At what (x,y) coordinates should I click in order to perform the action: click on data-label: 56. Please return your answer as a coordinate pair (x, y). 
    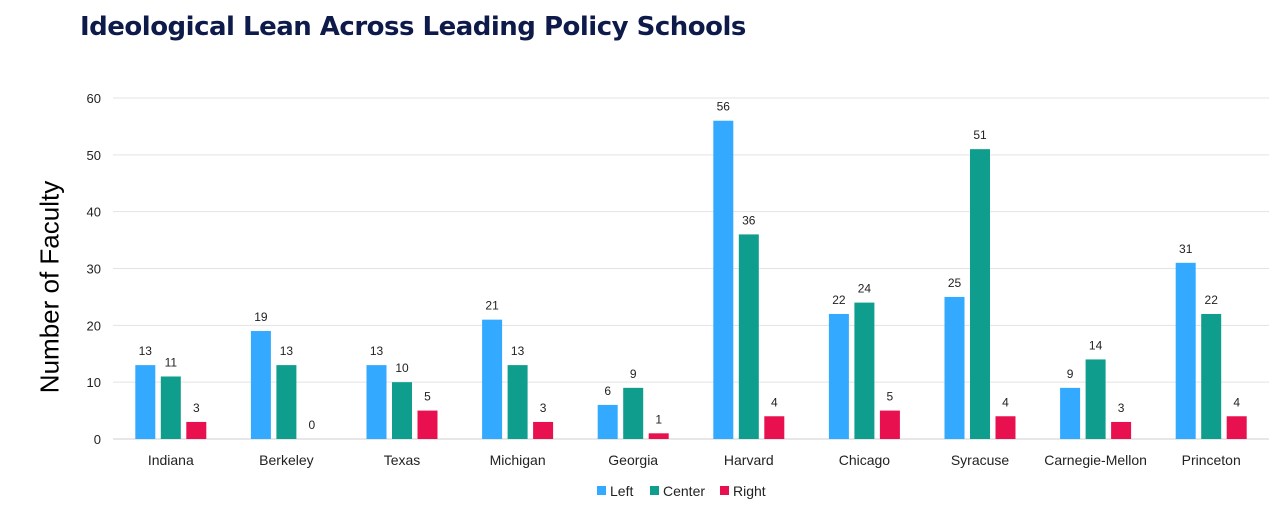
    Looking at the image, I should click on (724, 107).